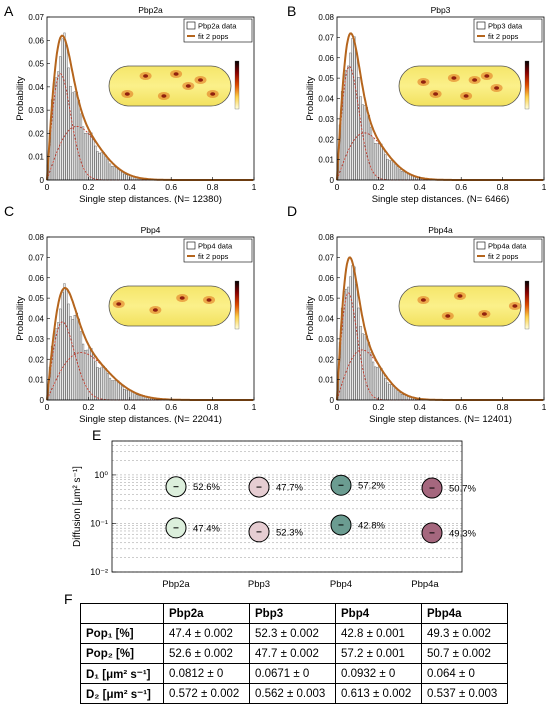 The image size is (550, 705). Describe the element at coordinates (206, 693) in the screenshot. I see `table-cell: 0.572 ± 0.002` at that location.